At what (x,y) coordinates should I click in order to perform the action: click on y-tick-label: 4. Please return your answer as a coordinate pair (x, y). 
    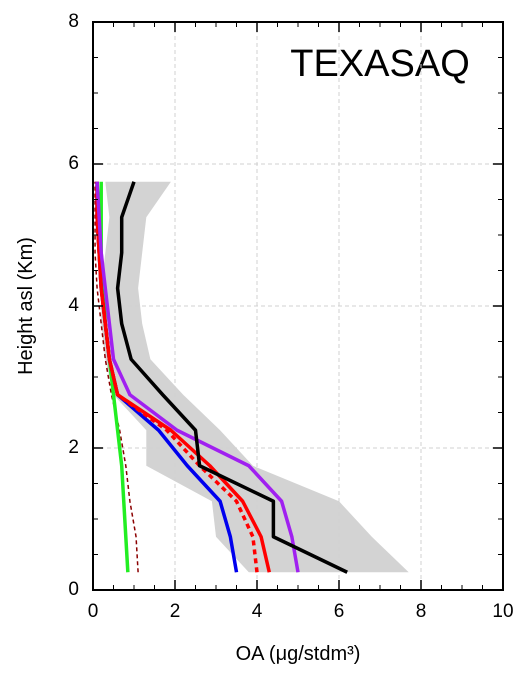
    Looking at the image, I should click on (73, 305).